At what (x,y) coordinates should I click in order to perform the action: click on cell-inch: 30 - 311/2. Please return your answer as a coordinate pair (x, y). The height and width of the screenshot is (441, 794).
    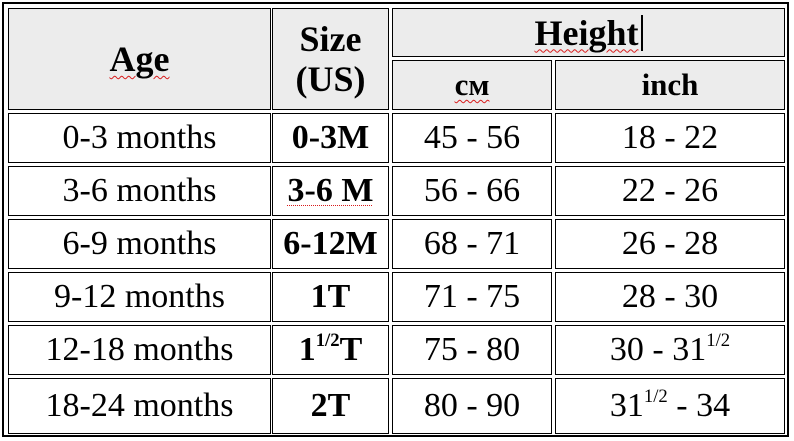
    Looking at the image, I should click on (670, 350).